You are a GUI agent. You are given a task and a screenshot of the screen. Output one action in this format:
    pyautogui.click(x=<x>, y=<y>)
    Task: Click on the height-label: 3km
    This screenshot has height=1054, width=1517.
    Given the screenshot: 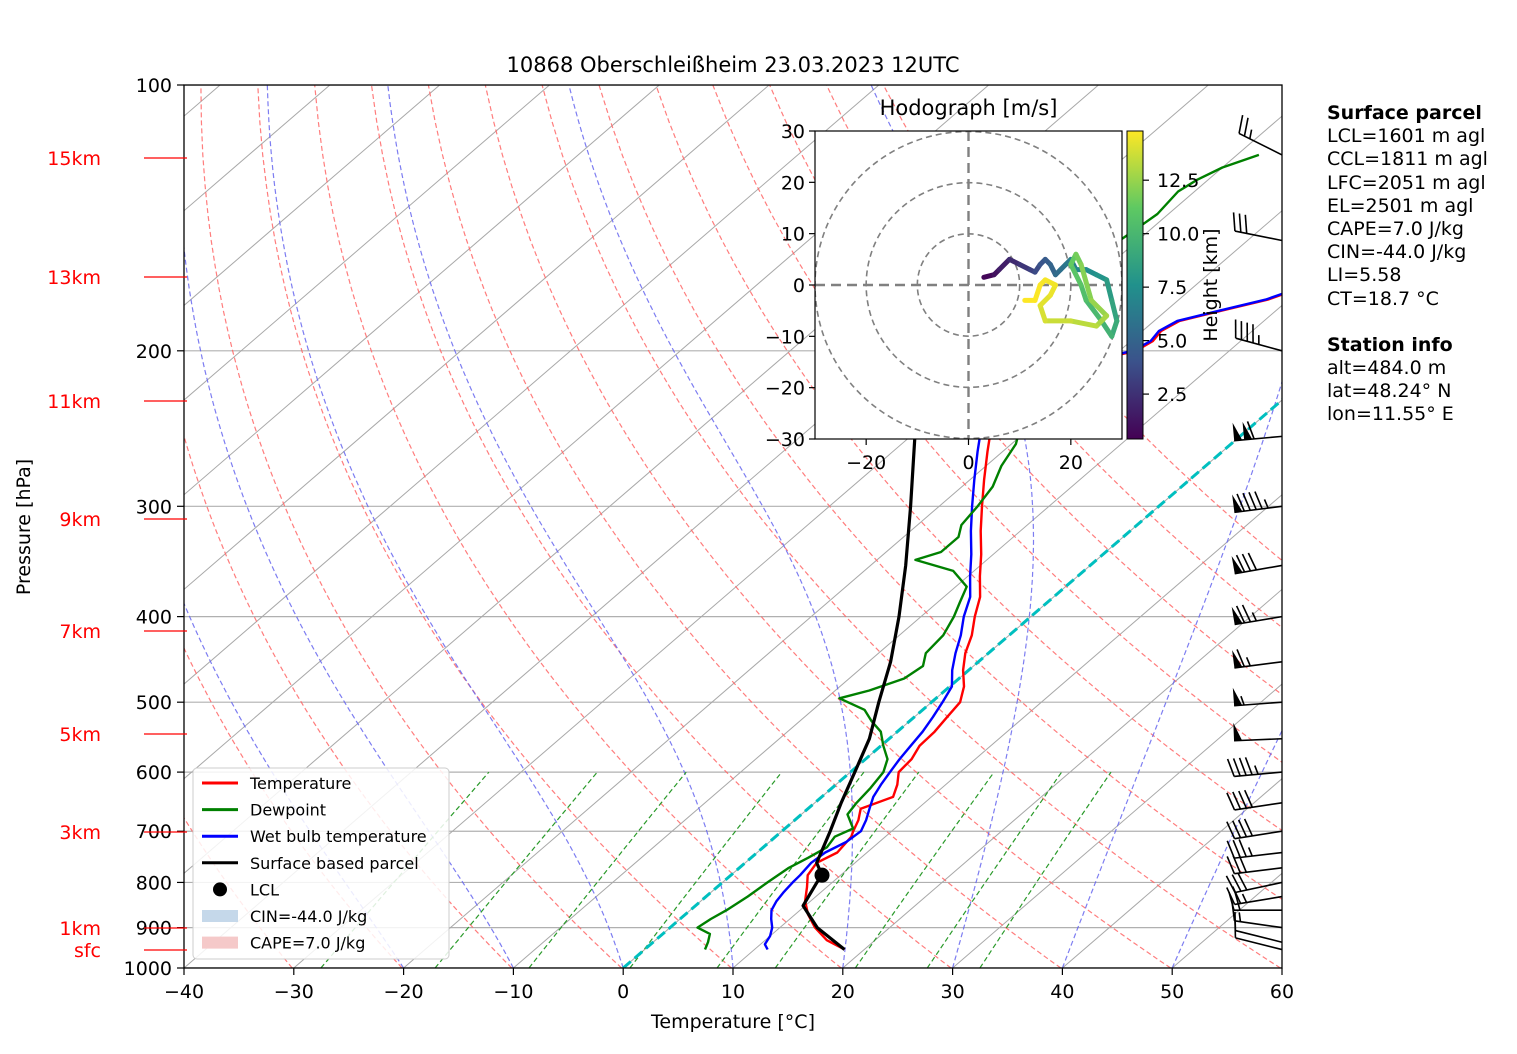 What is the action you would take?
    pyautogui.click(x=80, y=833)
    